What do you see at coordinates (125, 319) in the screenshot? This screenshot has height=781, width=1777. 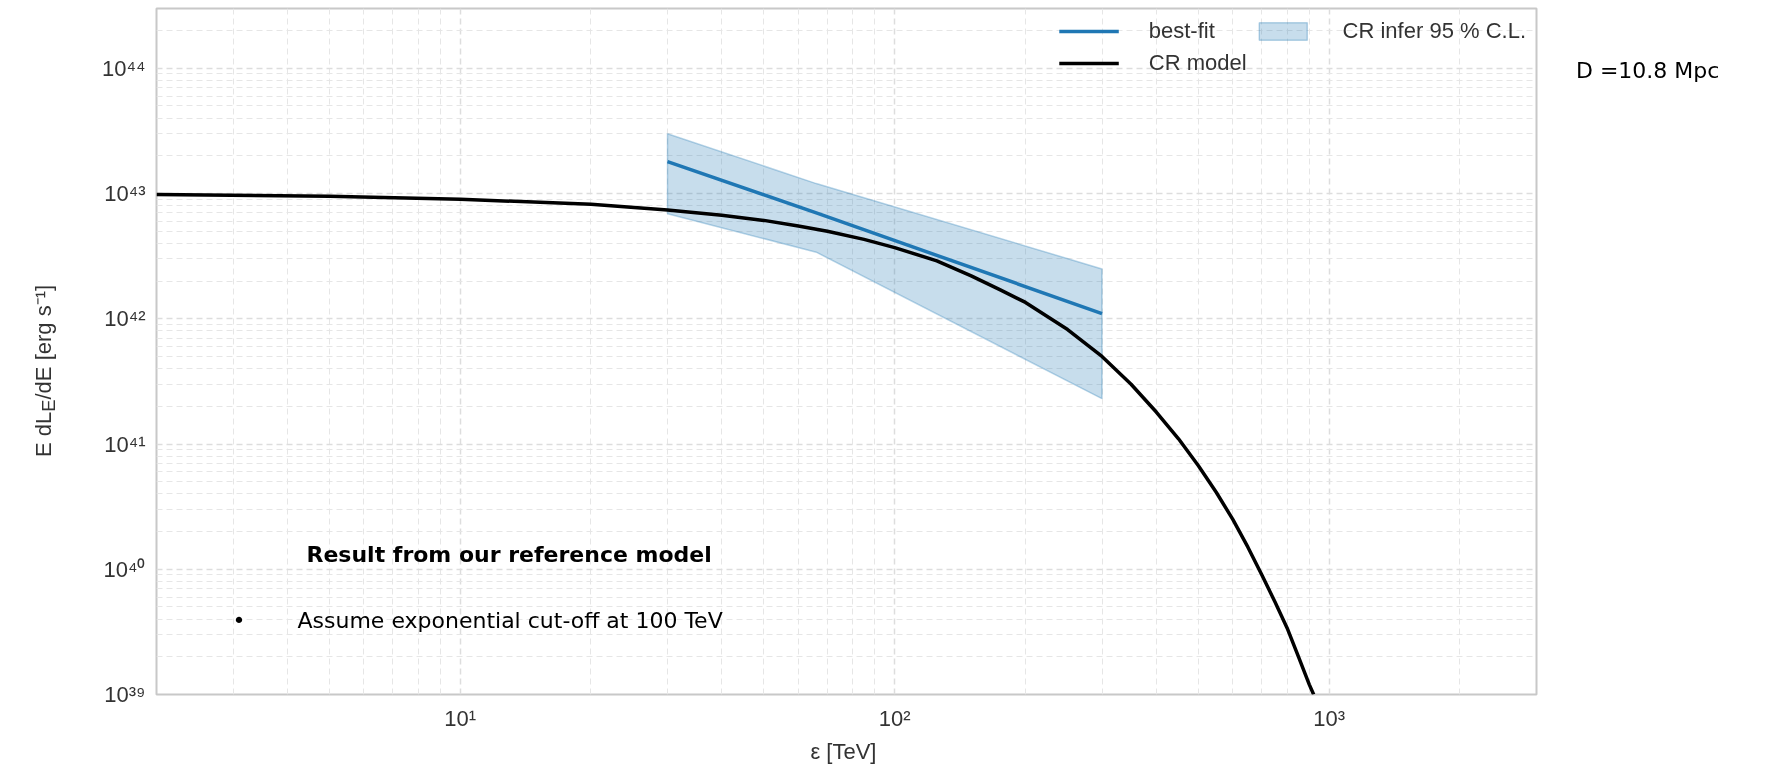 I see `y-tick-label: 10⁴²` at bounding box center [125, 319].